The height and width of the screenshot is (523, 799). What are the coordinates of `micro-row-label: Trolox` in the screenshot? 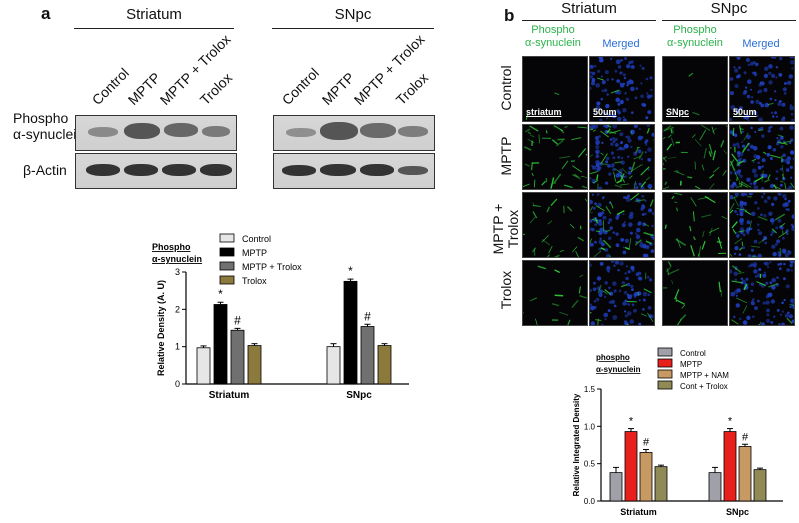 It's located at (506, 290).